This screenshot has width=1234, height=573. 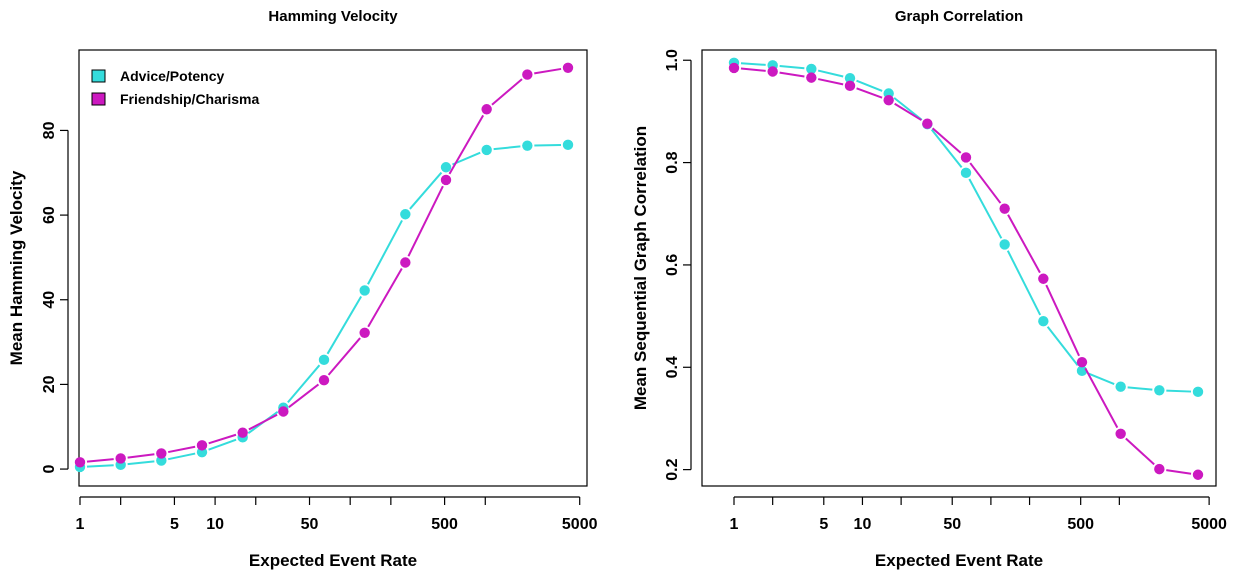 What do you see at coordinates (863, 524) in the screenshot?
I see `x-tick-label: 10` at bounding box center [863, 524].